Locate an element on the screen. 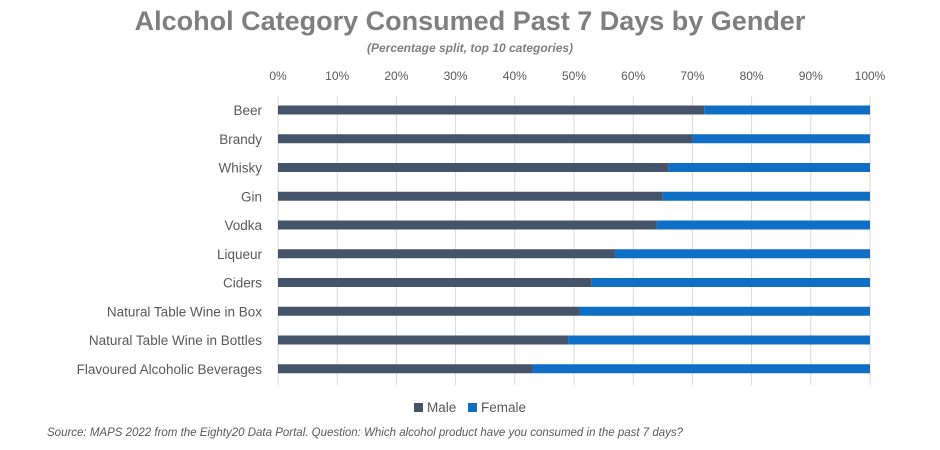 Image resolution: width=940 pixels, height=450 pixels. category-label-8: Natural Table Wine in Bottles is located at coordinates (175, 340).